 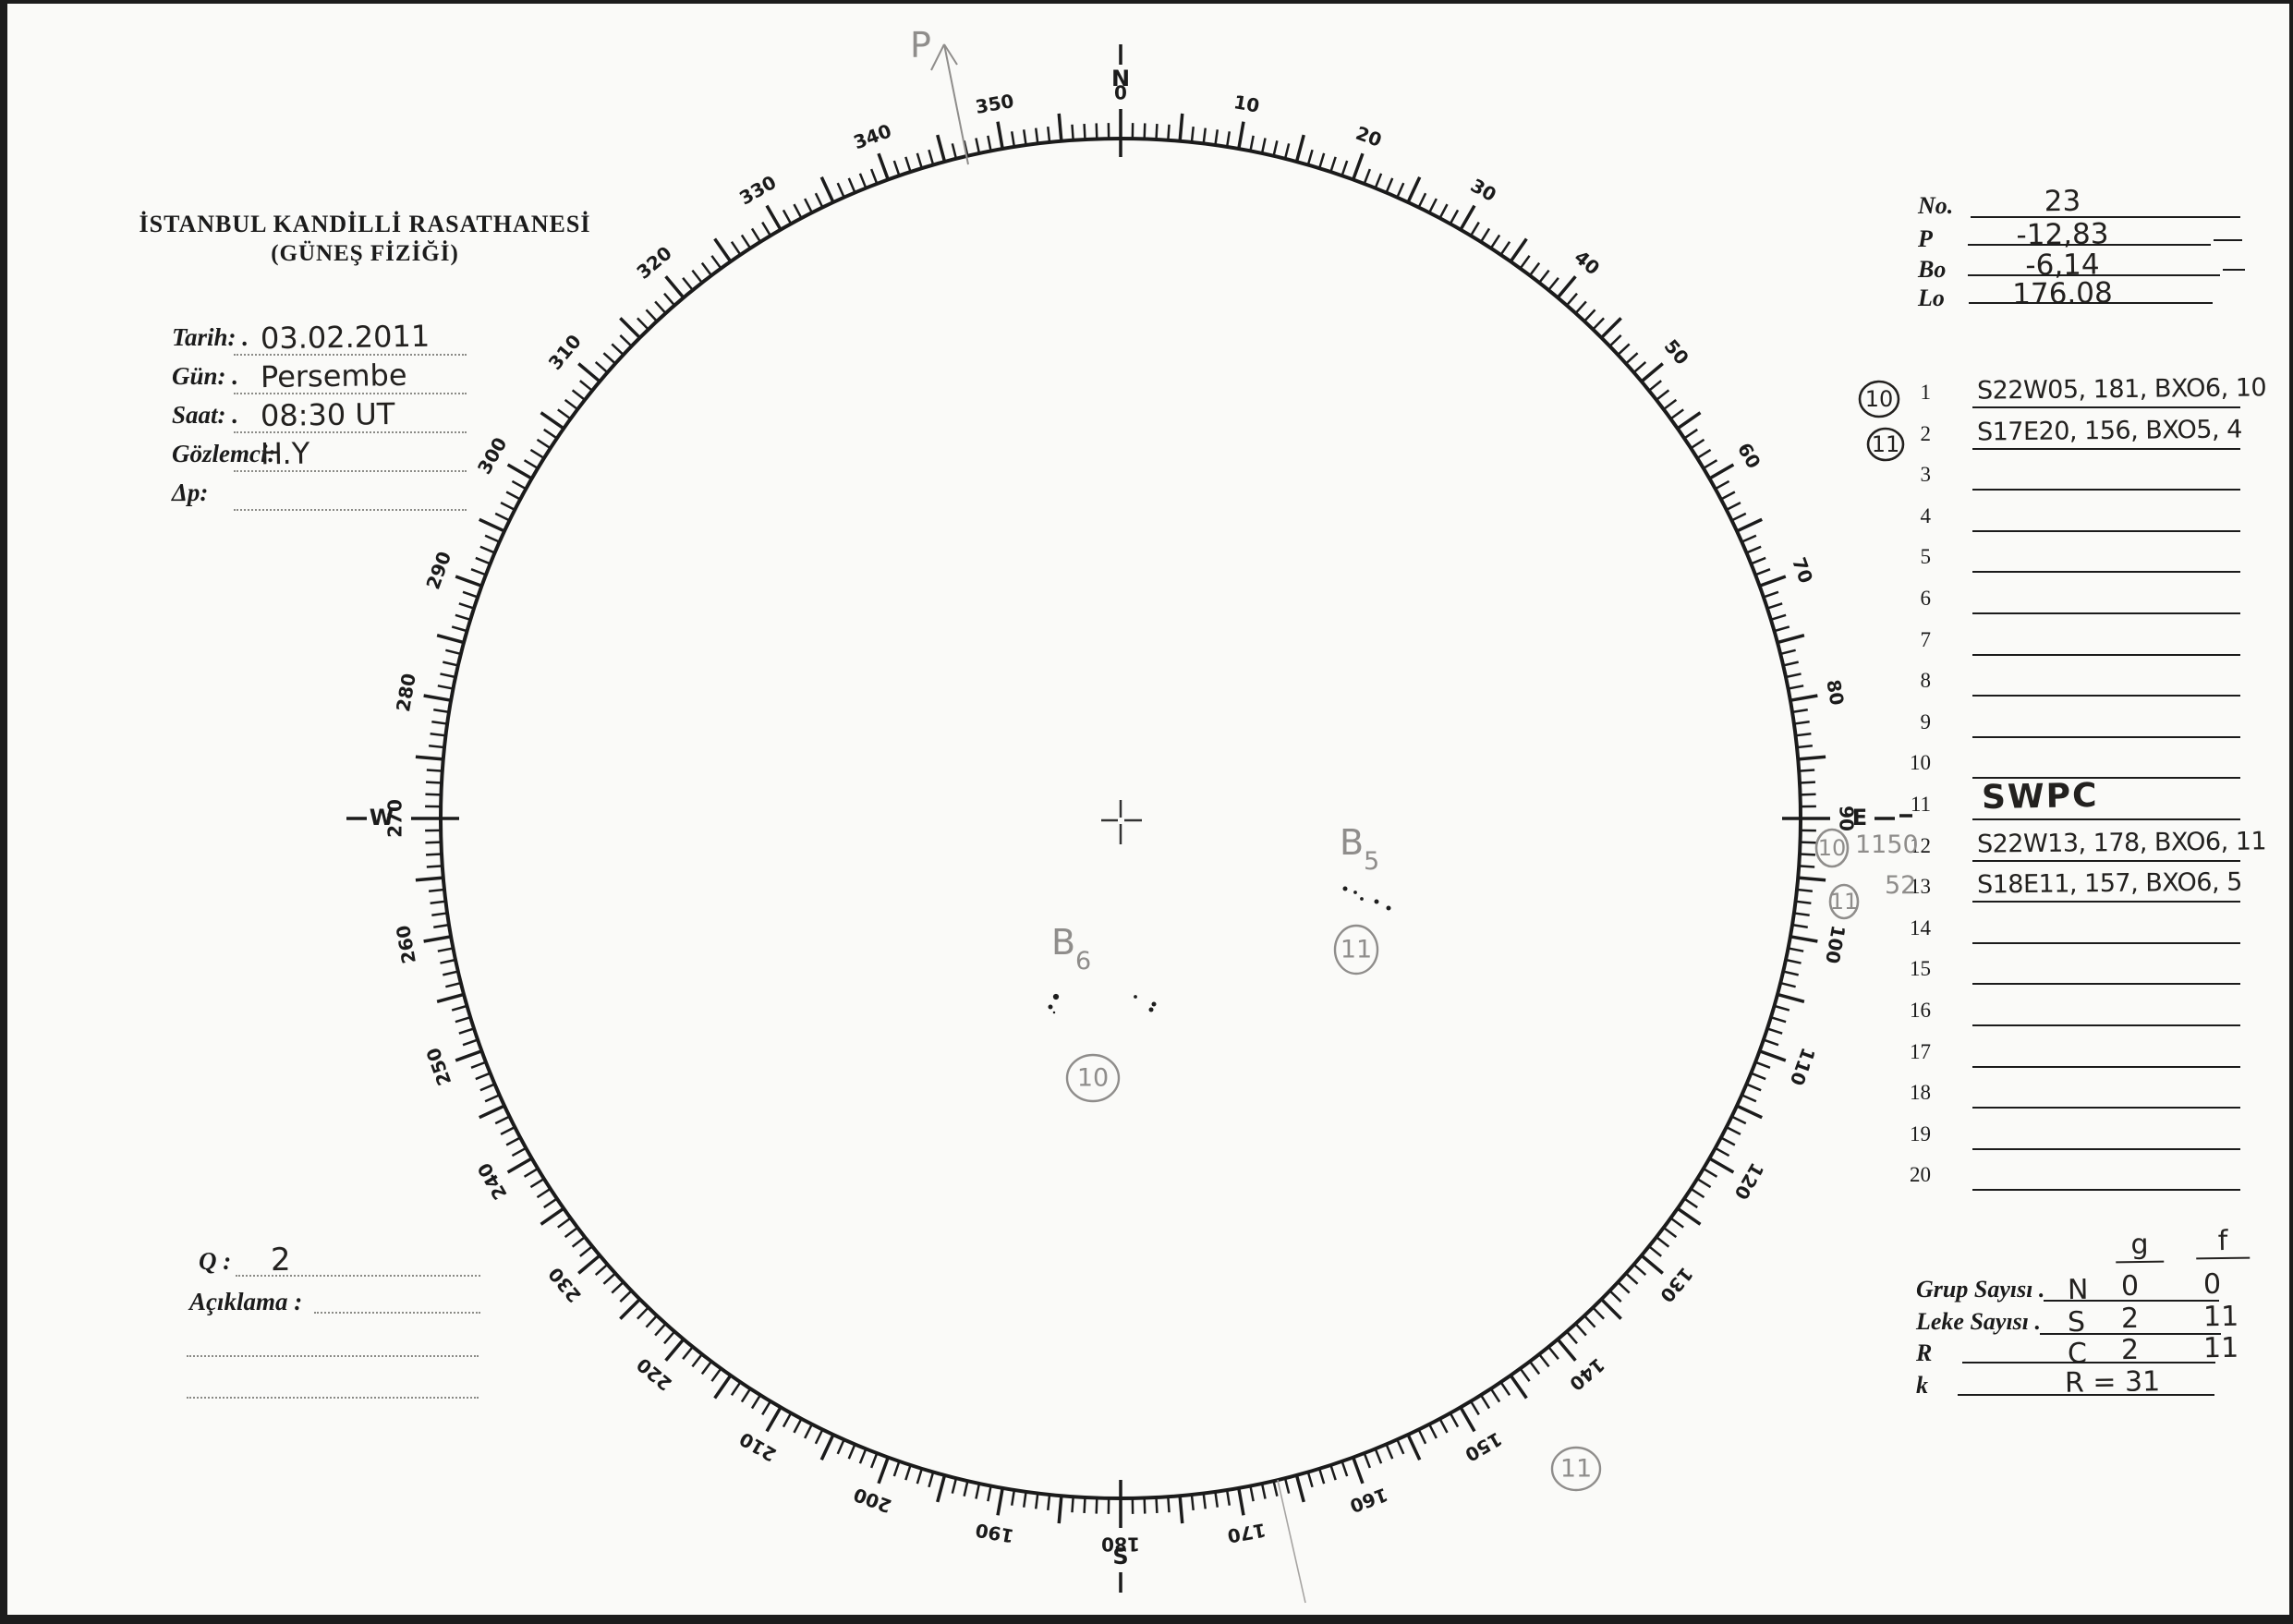 What do you see at coordinates (994, 1533) in the screenshot?
I see `svg-text: 190` at bounding box center [994, 1533].